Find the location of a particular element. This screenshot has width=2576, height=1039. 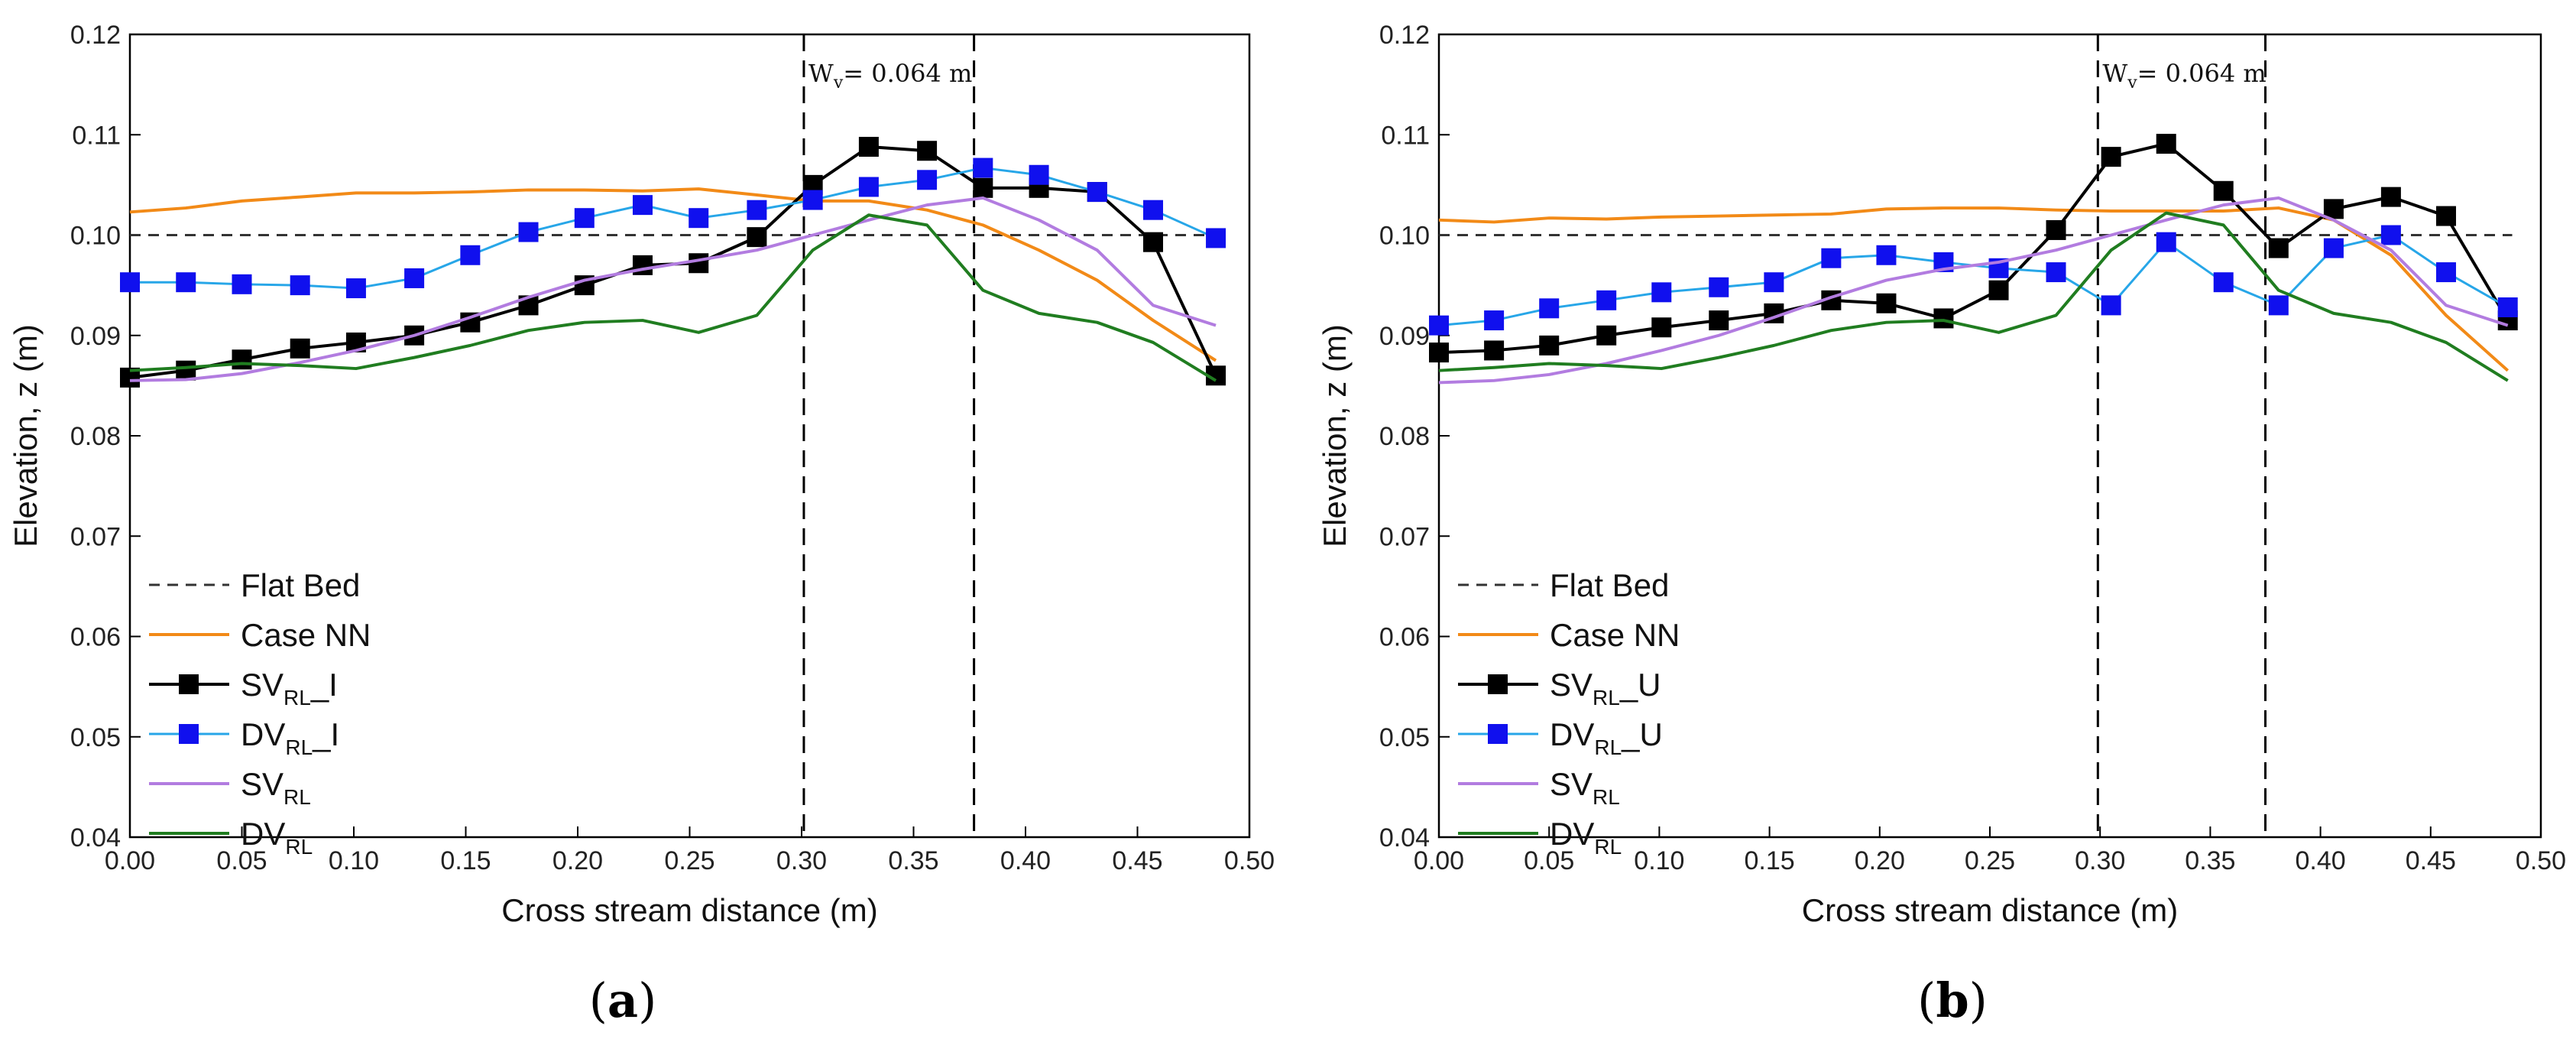

legend-marker-dv_rl_u is located at coordinates (1498, 734).